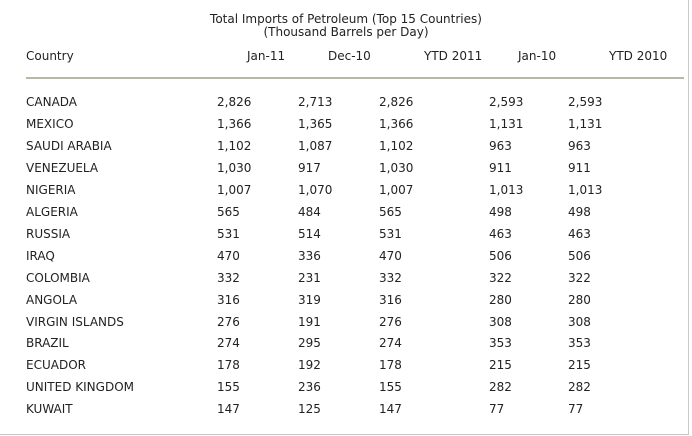  What do you see at coordinates (58, 277) in the screenshot?
I see `cell-country: COLOMBIA` at bounding box center [58, 277].